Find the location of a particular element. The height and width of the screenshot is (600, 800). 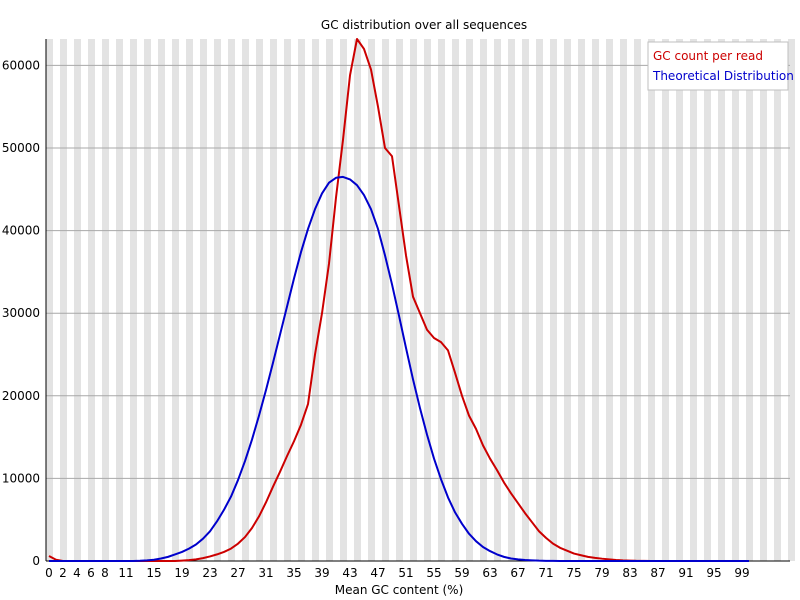

x-tick-label: 6 is located at coordinates (91, 573).